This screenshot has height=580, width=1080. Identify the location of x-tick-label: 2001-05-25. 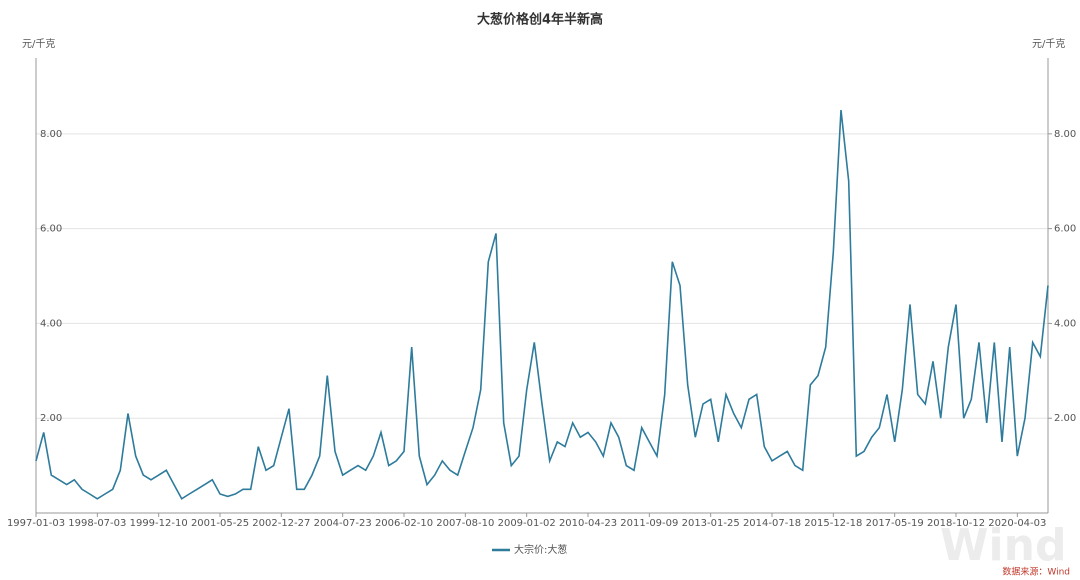
(220, 523).